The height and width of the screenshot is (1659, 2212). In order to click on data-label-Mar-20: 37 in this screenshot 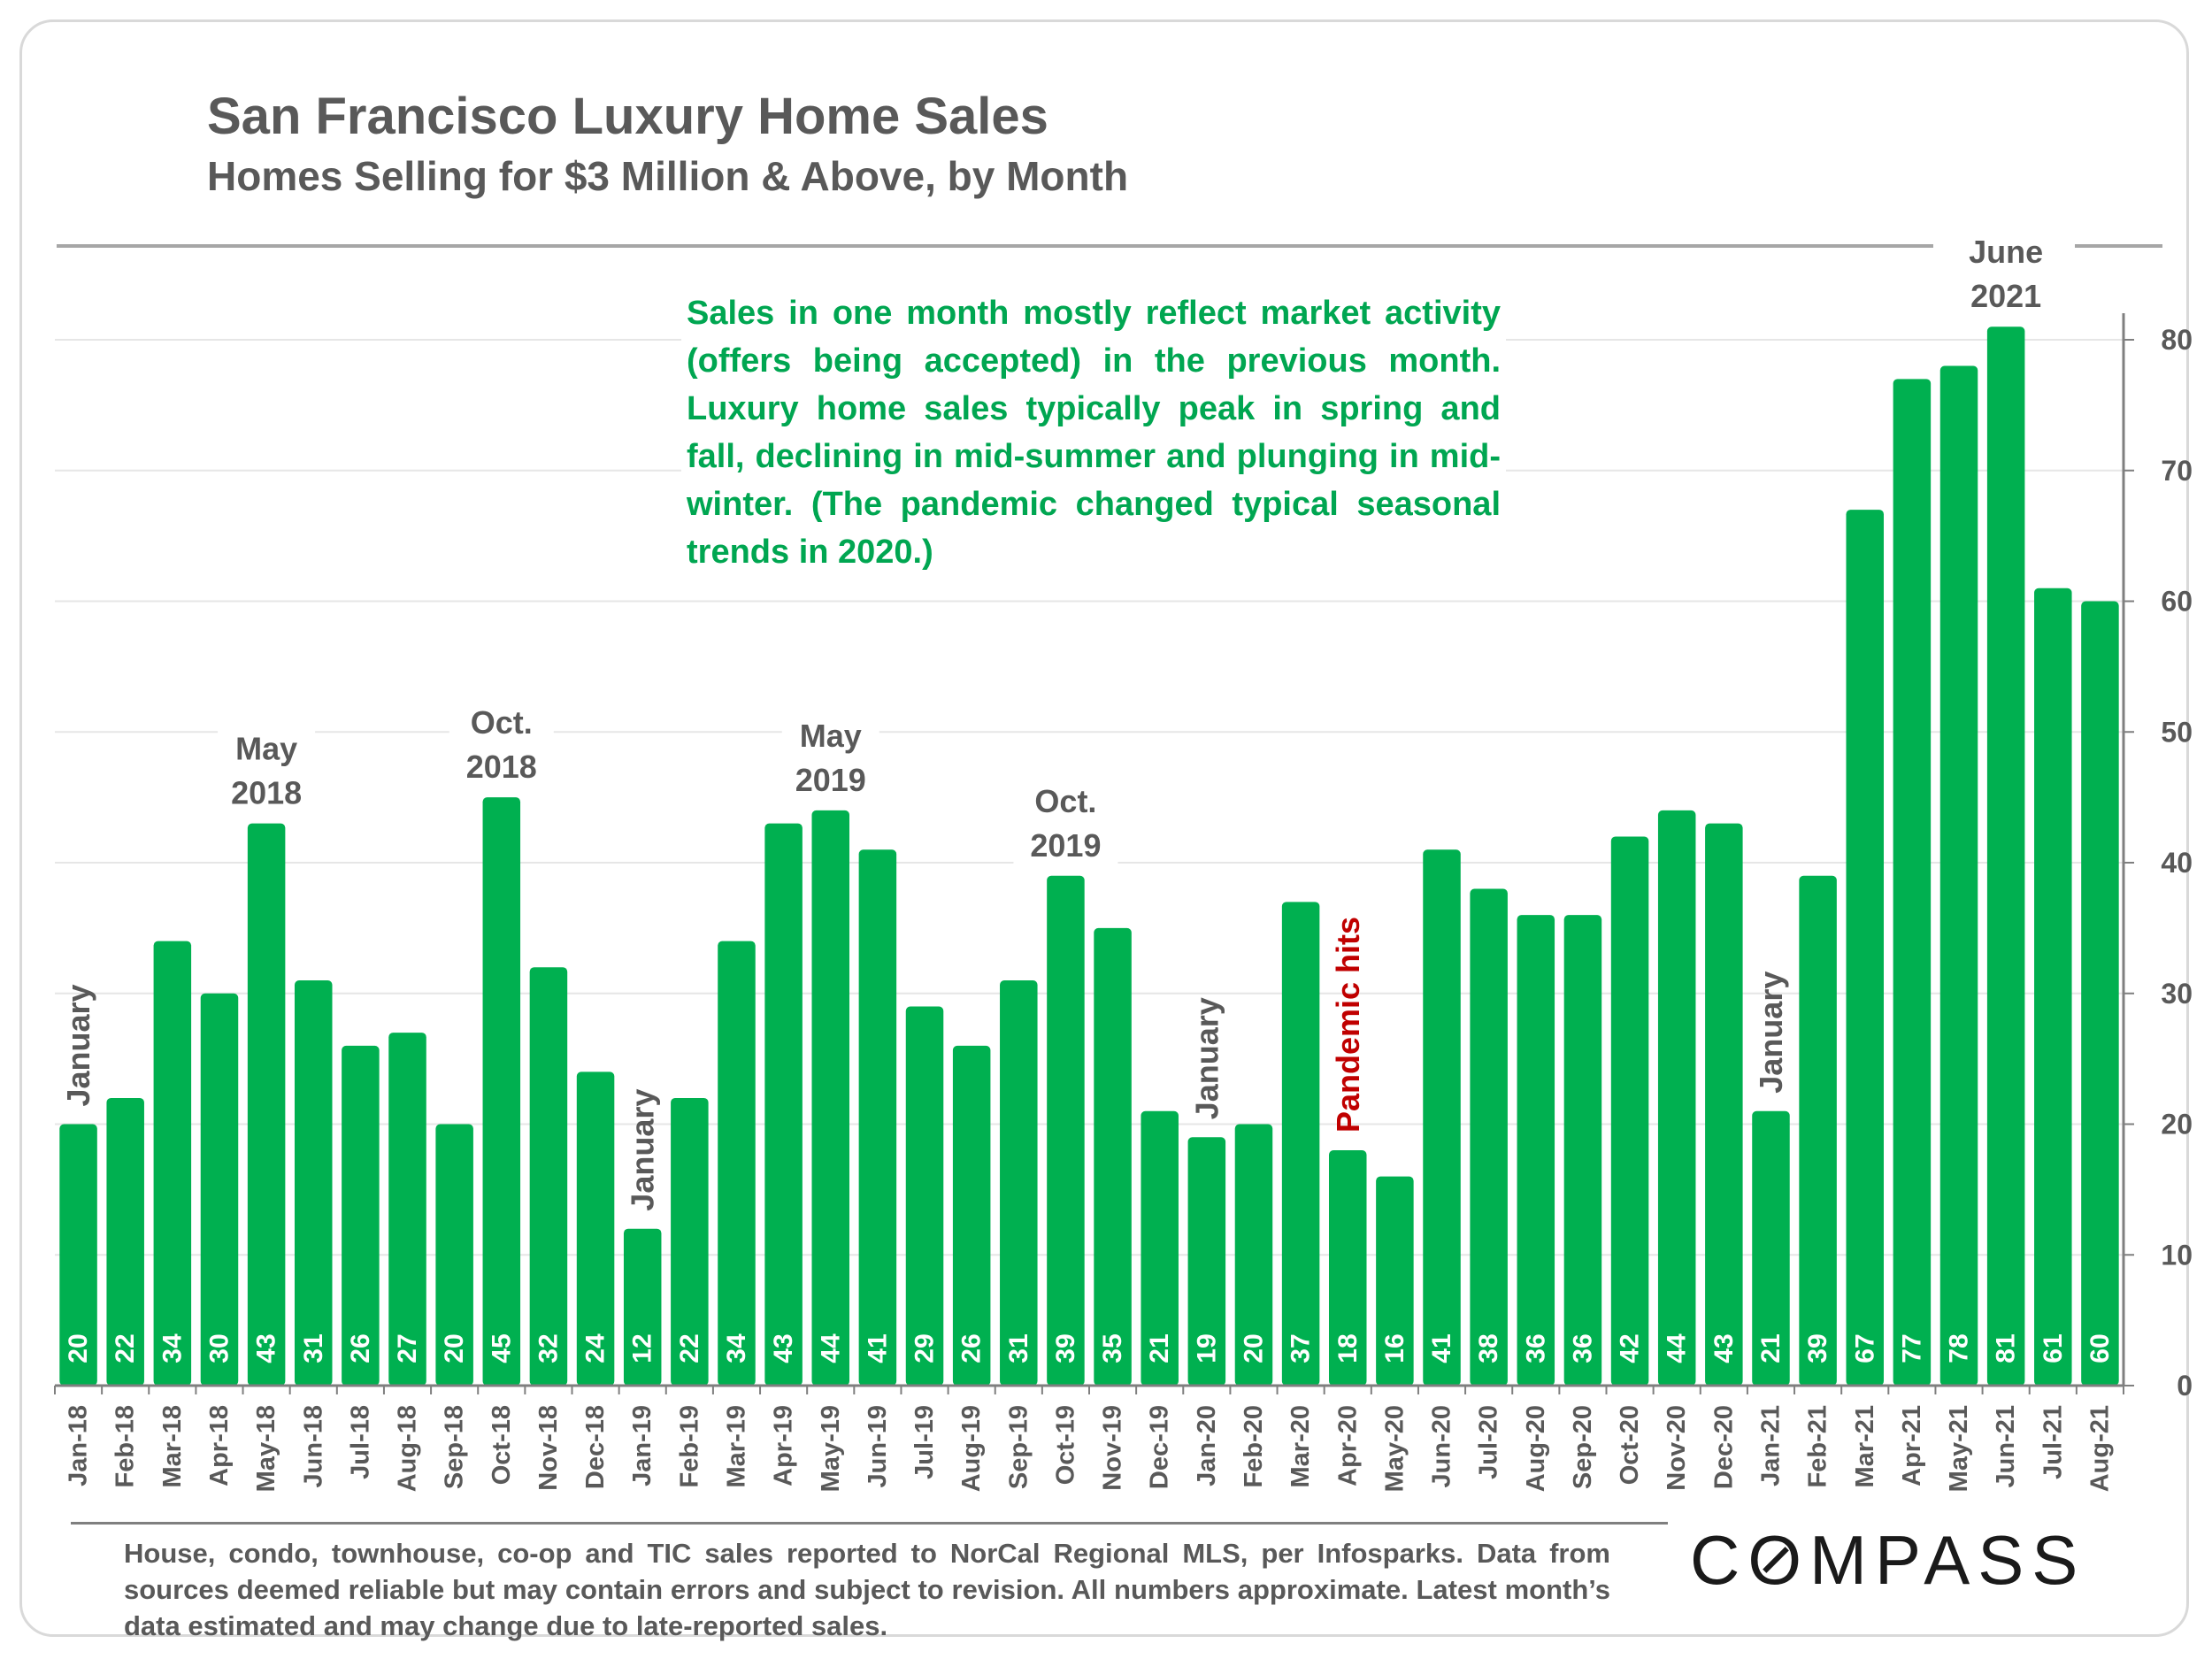, I will do `click(1301, 1348)`.